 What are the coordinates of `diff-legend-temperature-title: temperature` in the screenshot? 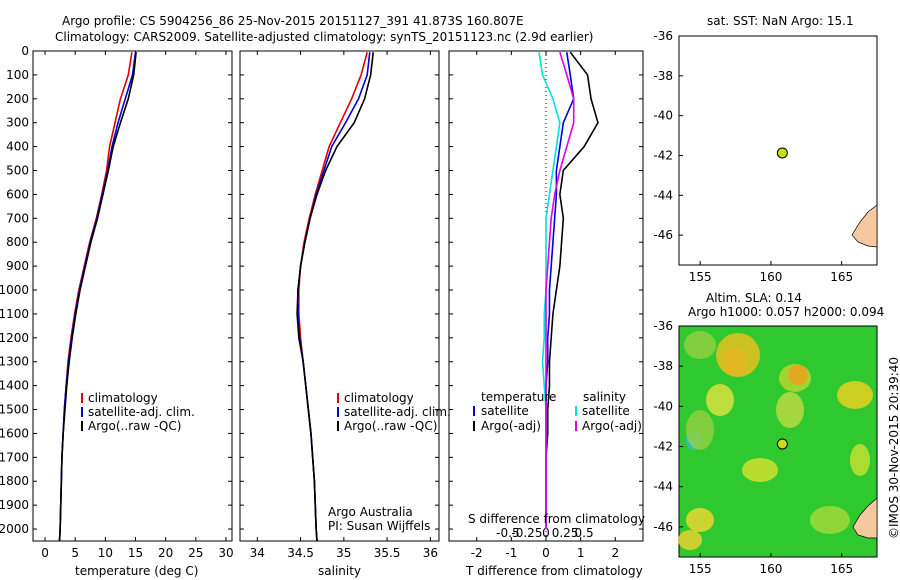 It's located at (519, 397).